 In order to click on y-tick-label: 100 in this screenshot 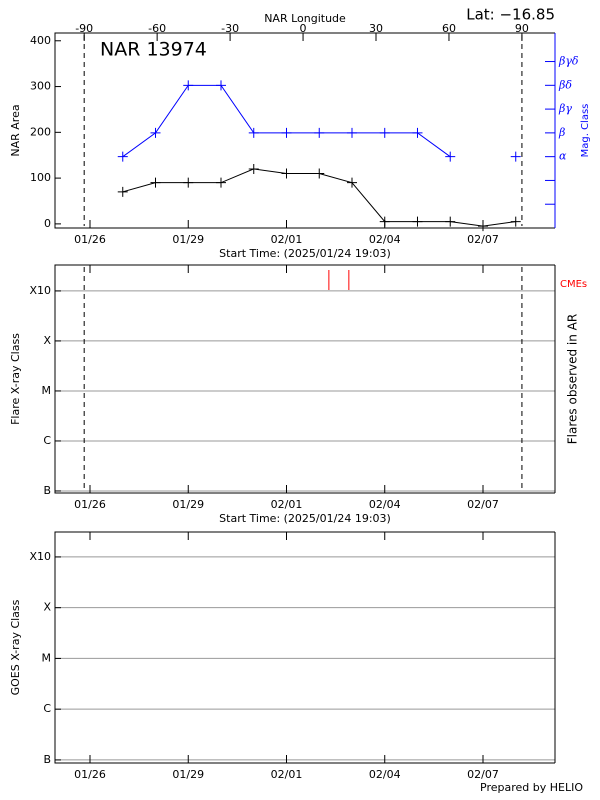, I will do `click(40, 177)`.